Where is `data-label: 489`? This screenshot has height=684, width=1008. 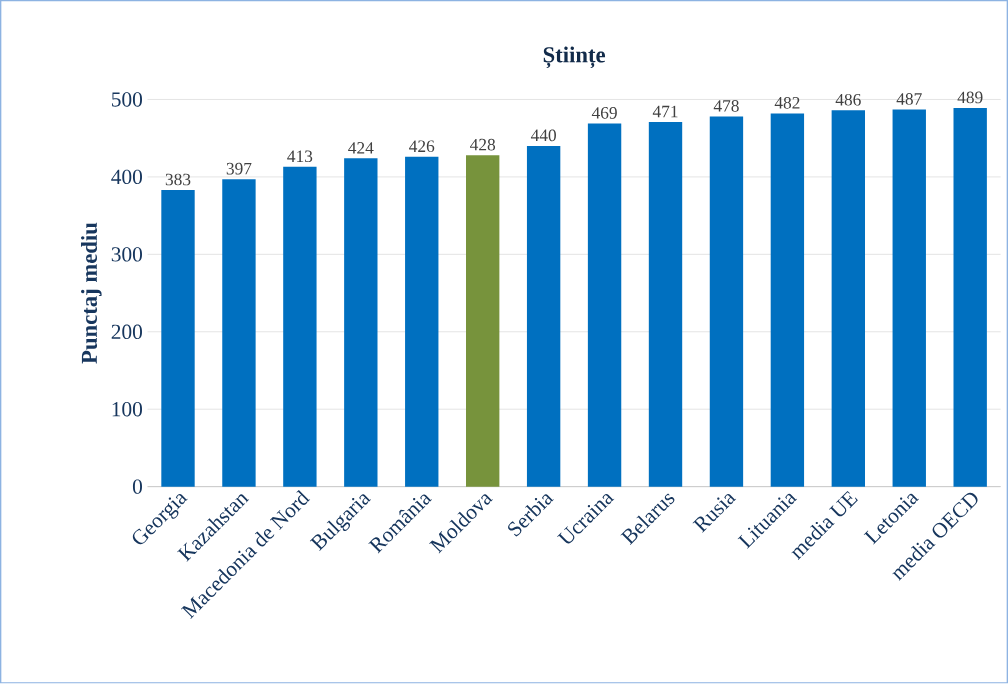 data-label: 489 is located at coordinates (970, 97).